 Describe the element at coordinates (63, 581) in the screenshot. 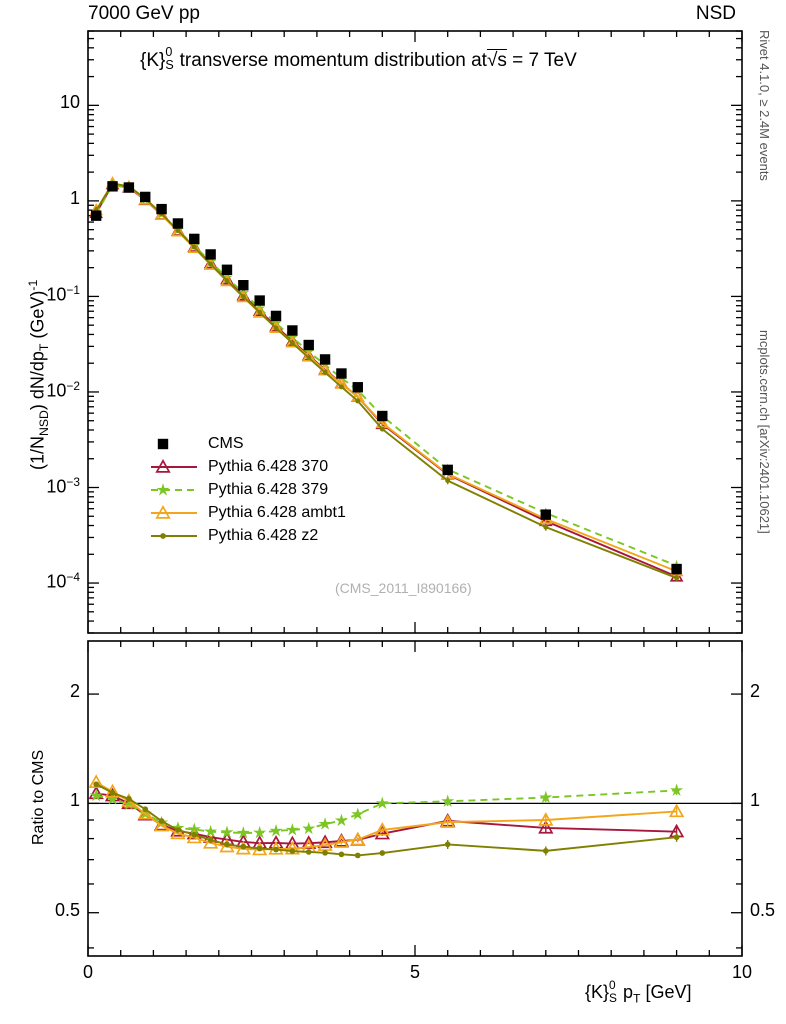

I see `main-y-tick-label: 10⁻⁴` at that location.